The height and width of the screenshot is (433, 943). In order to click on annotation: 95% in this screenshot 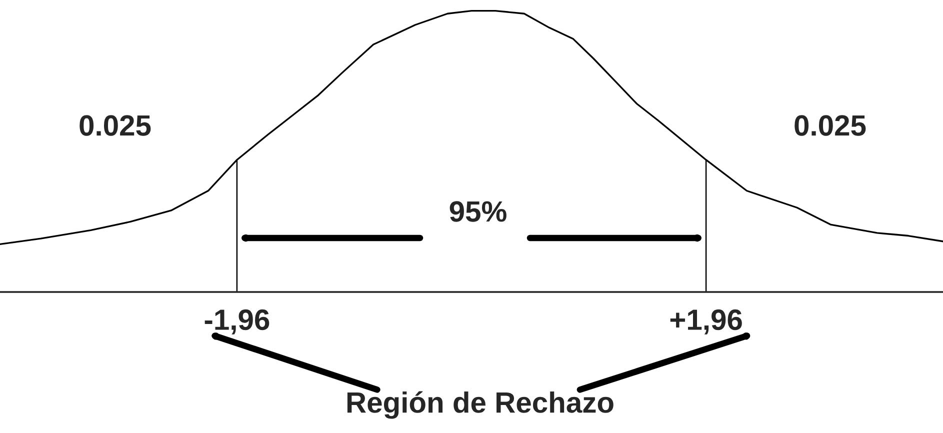, I will do `click(478, 211)`.